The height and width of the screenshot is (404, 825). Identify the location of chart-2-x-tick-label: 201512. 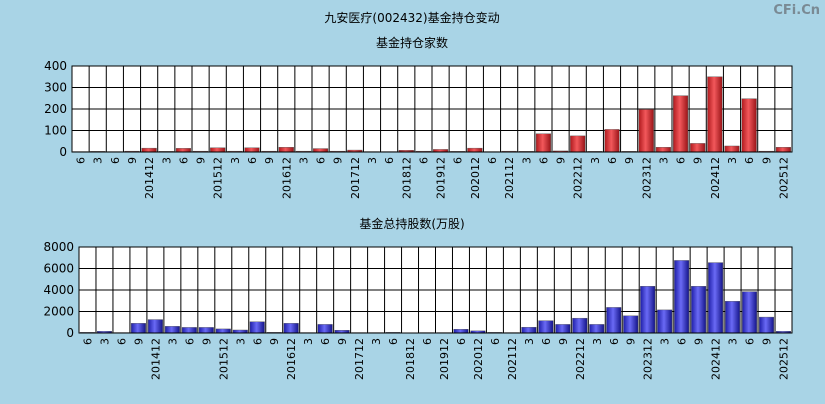
(223, 359).